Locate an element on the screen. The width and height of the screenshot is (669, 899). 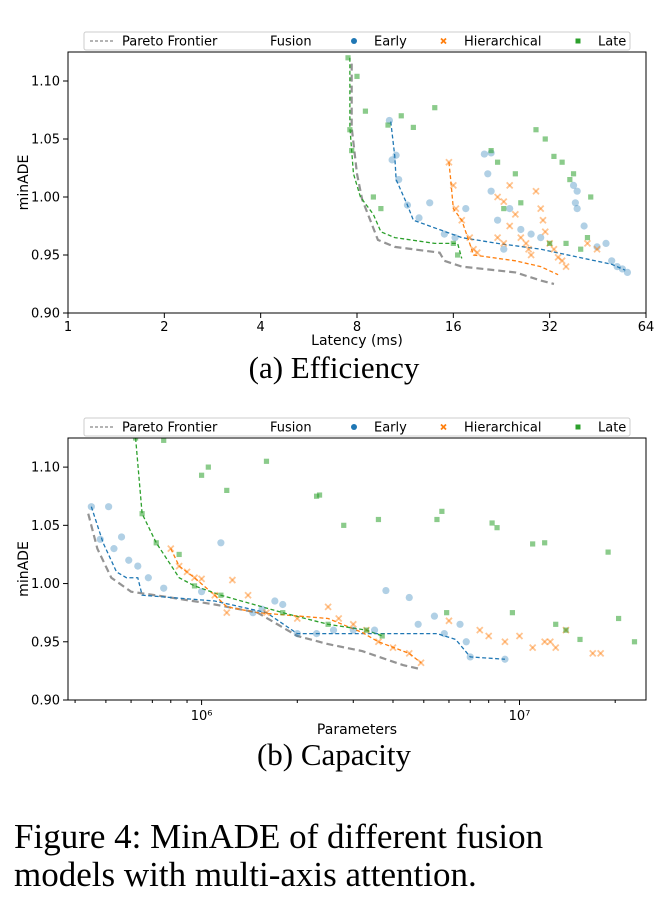
legend-hierarchical-label: Hierarchical is located at coordinates (502, 42).